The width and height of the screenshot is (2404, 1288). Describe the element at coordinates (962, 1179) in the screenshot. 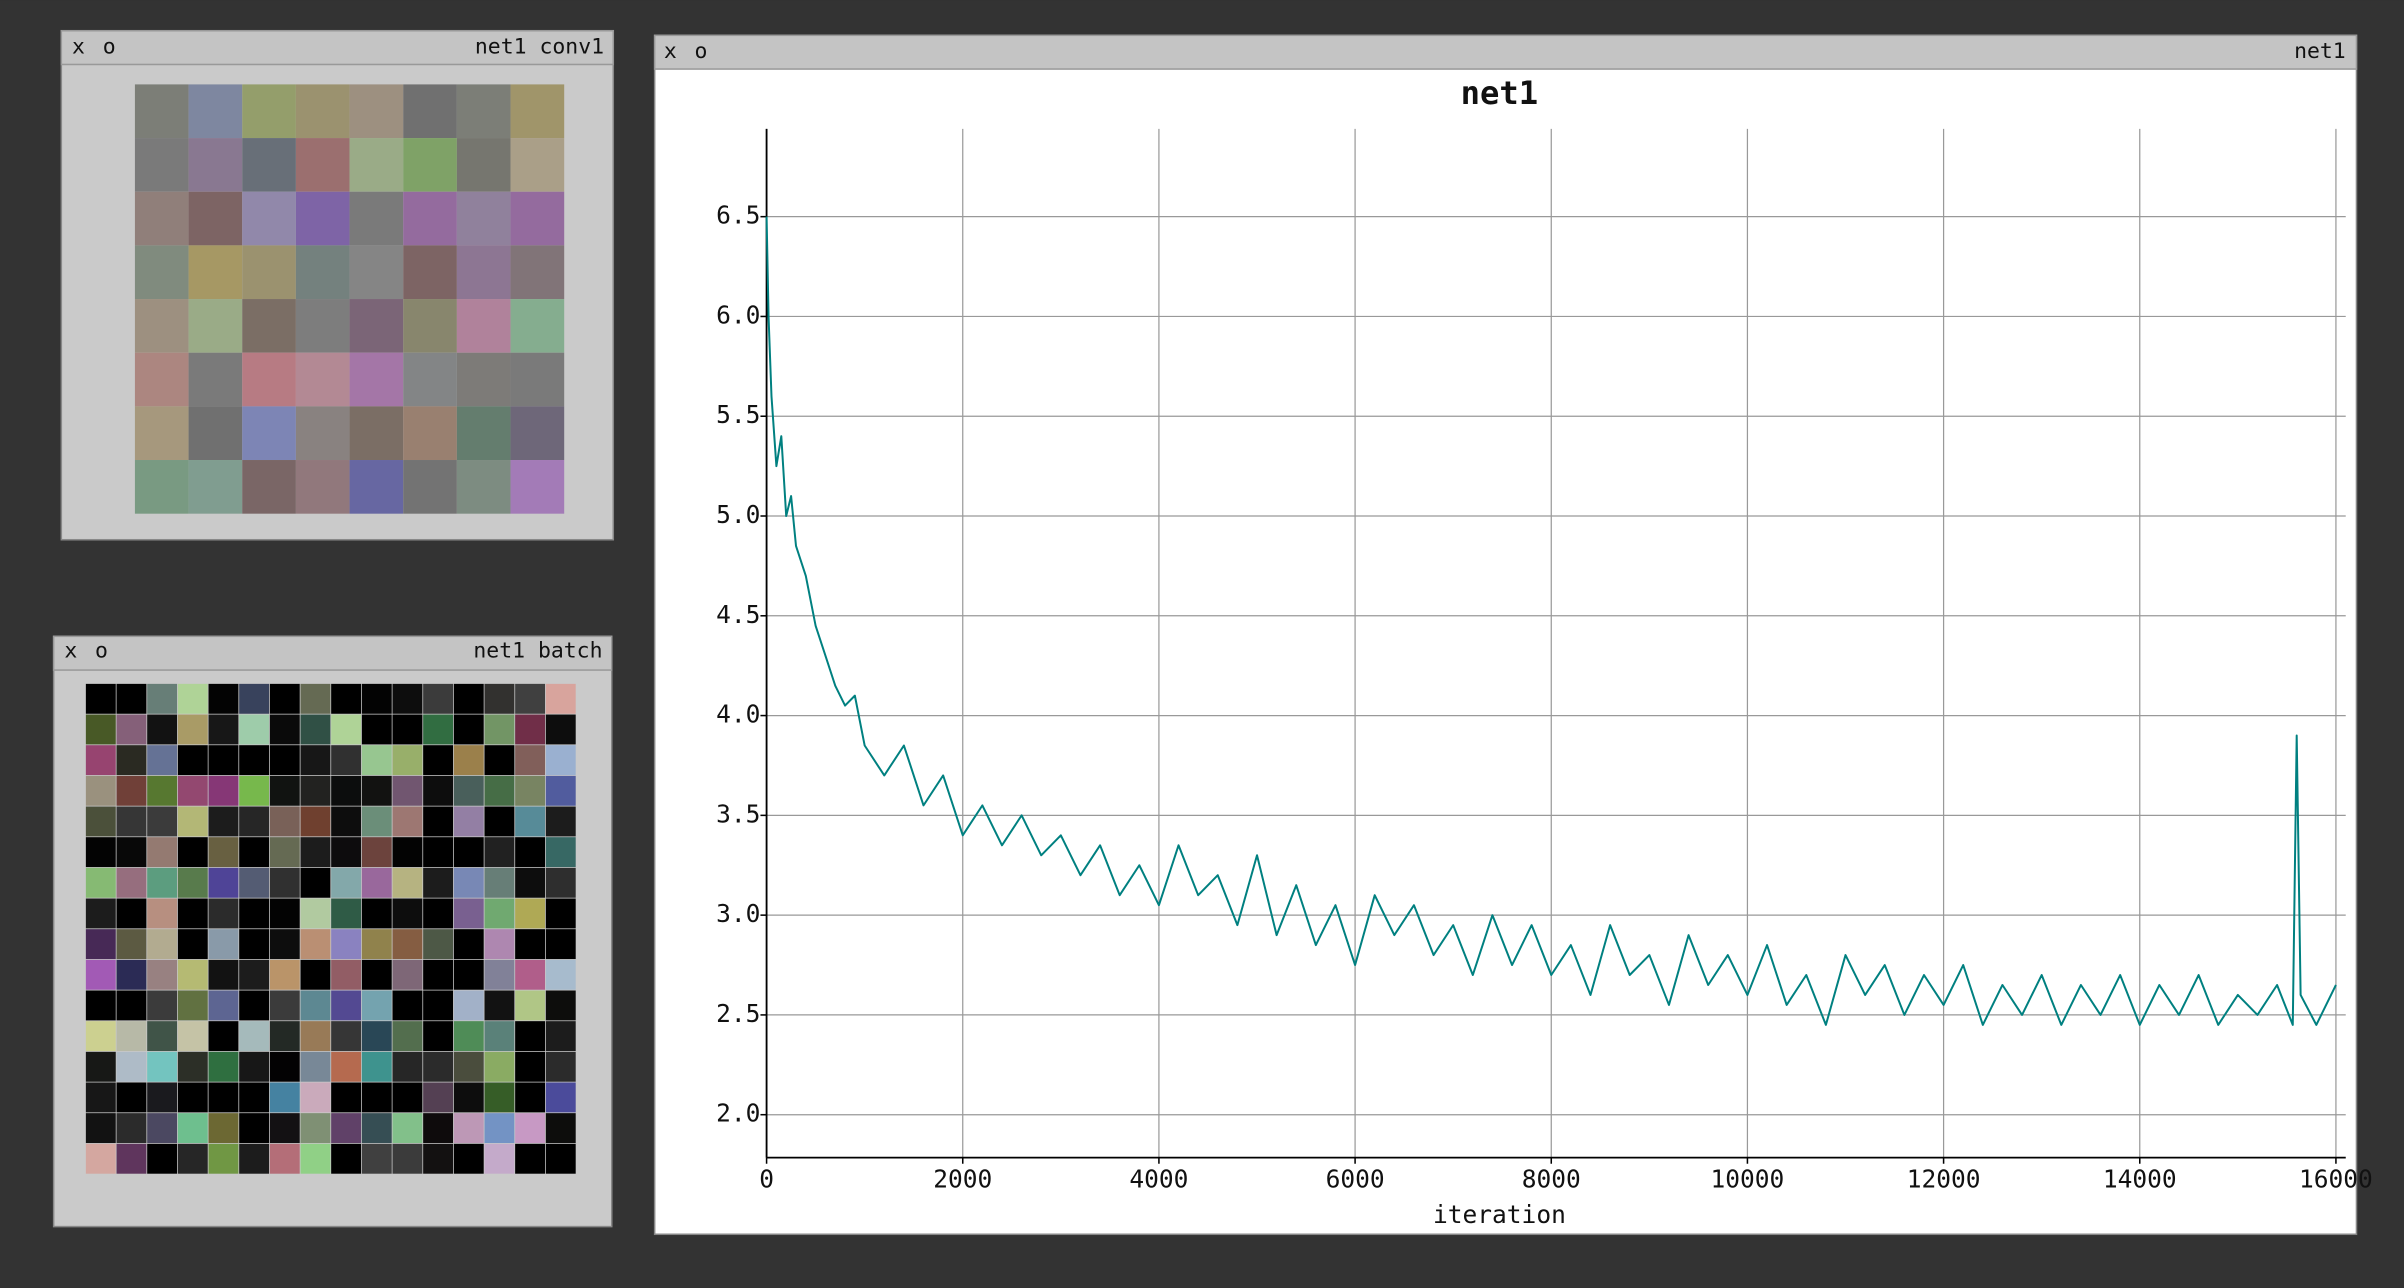

I see `x-tick-label: 2000` at that location.